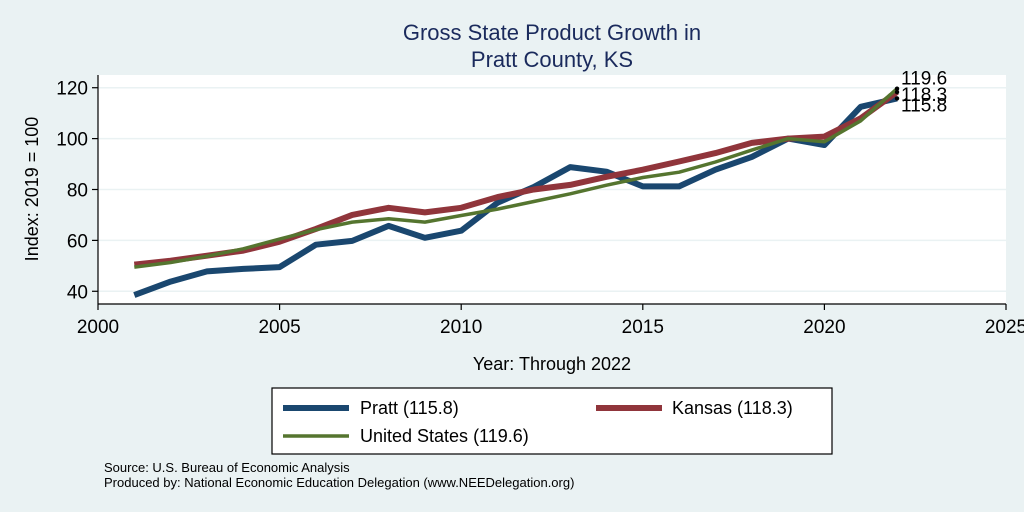 This screenshot has width=1024, height=512. What do you see at coordinates (98, 327) in the screenshot?
I see `x-tick-label-2000: 2000` at bounding box center [98, 327].